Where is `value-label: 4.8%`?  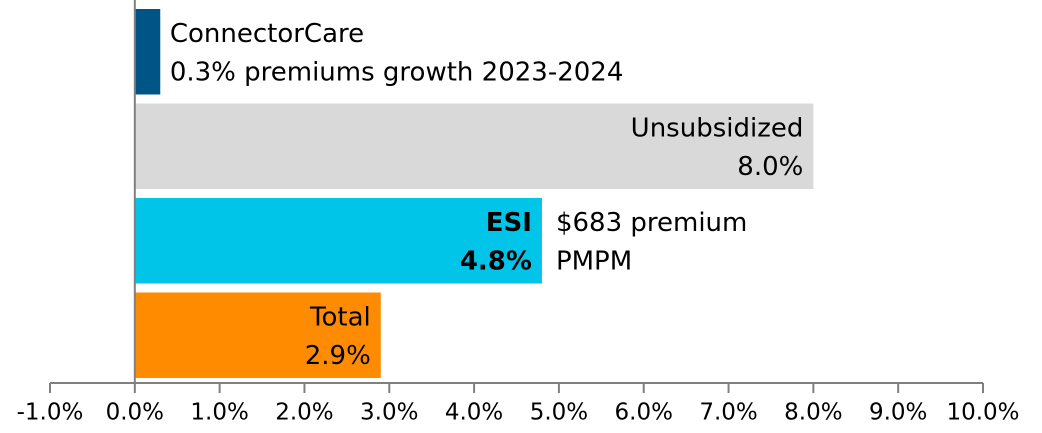
value-label: 4.8% is located at coordinates (496, 262).